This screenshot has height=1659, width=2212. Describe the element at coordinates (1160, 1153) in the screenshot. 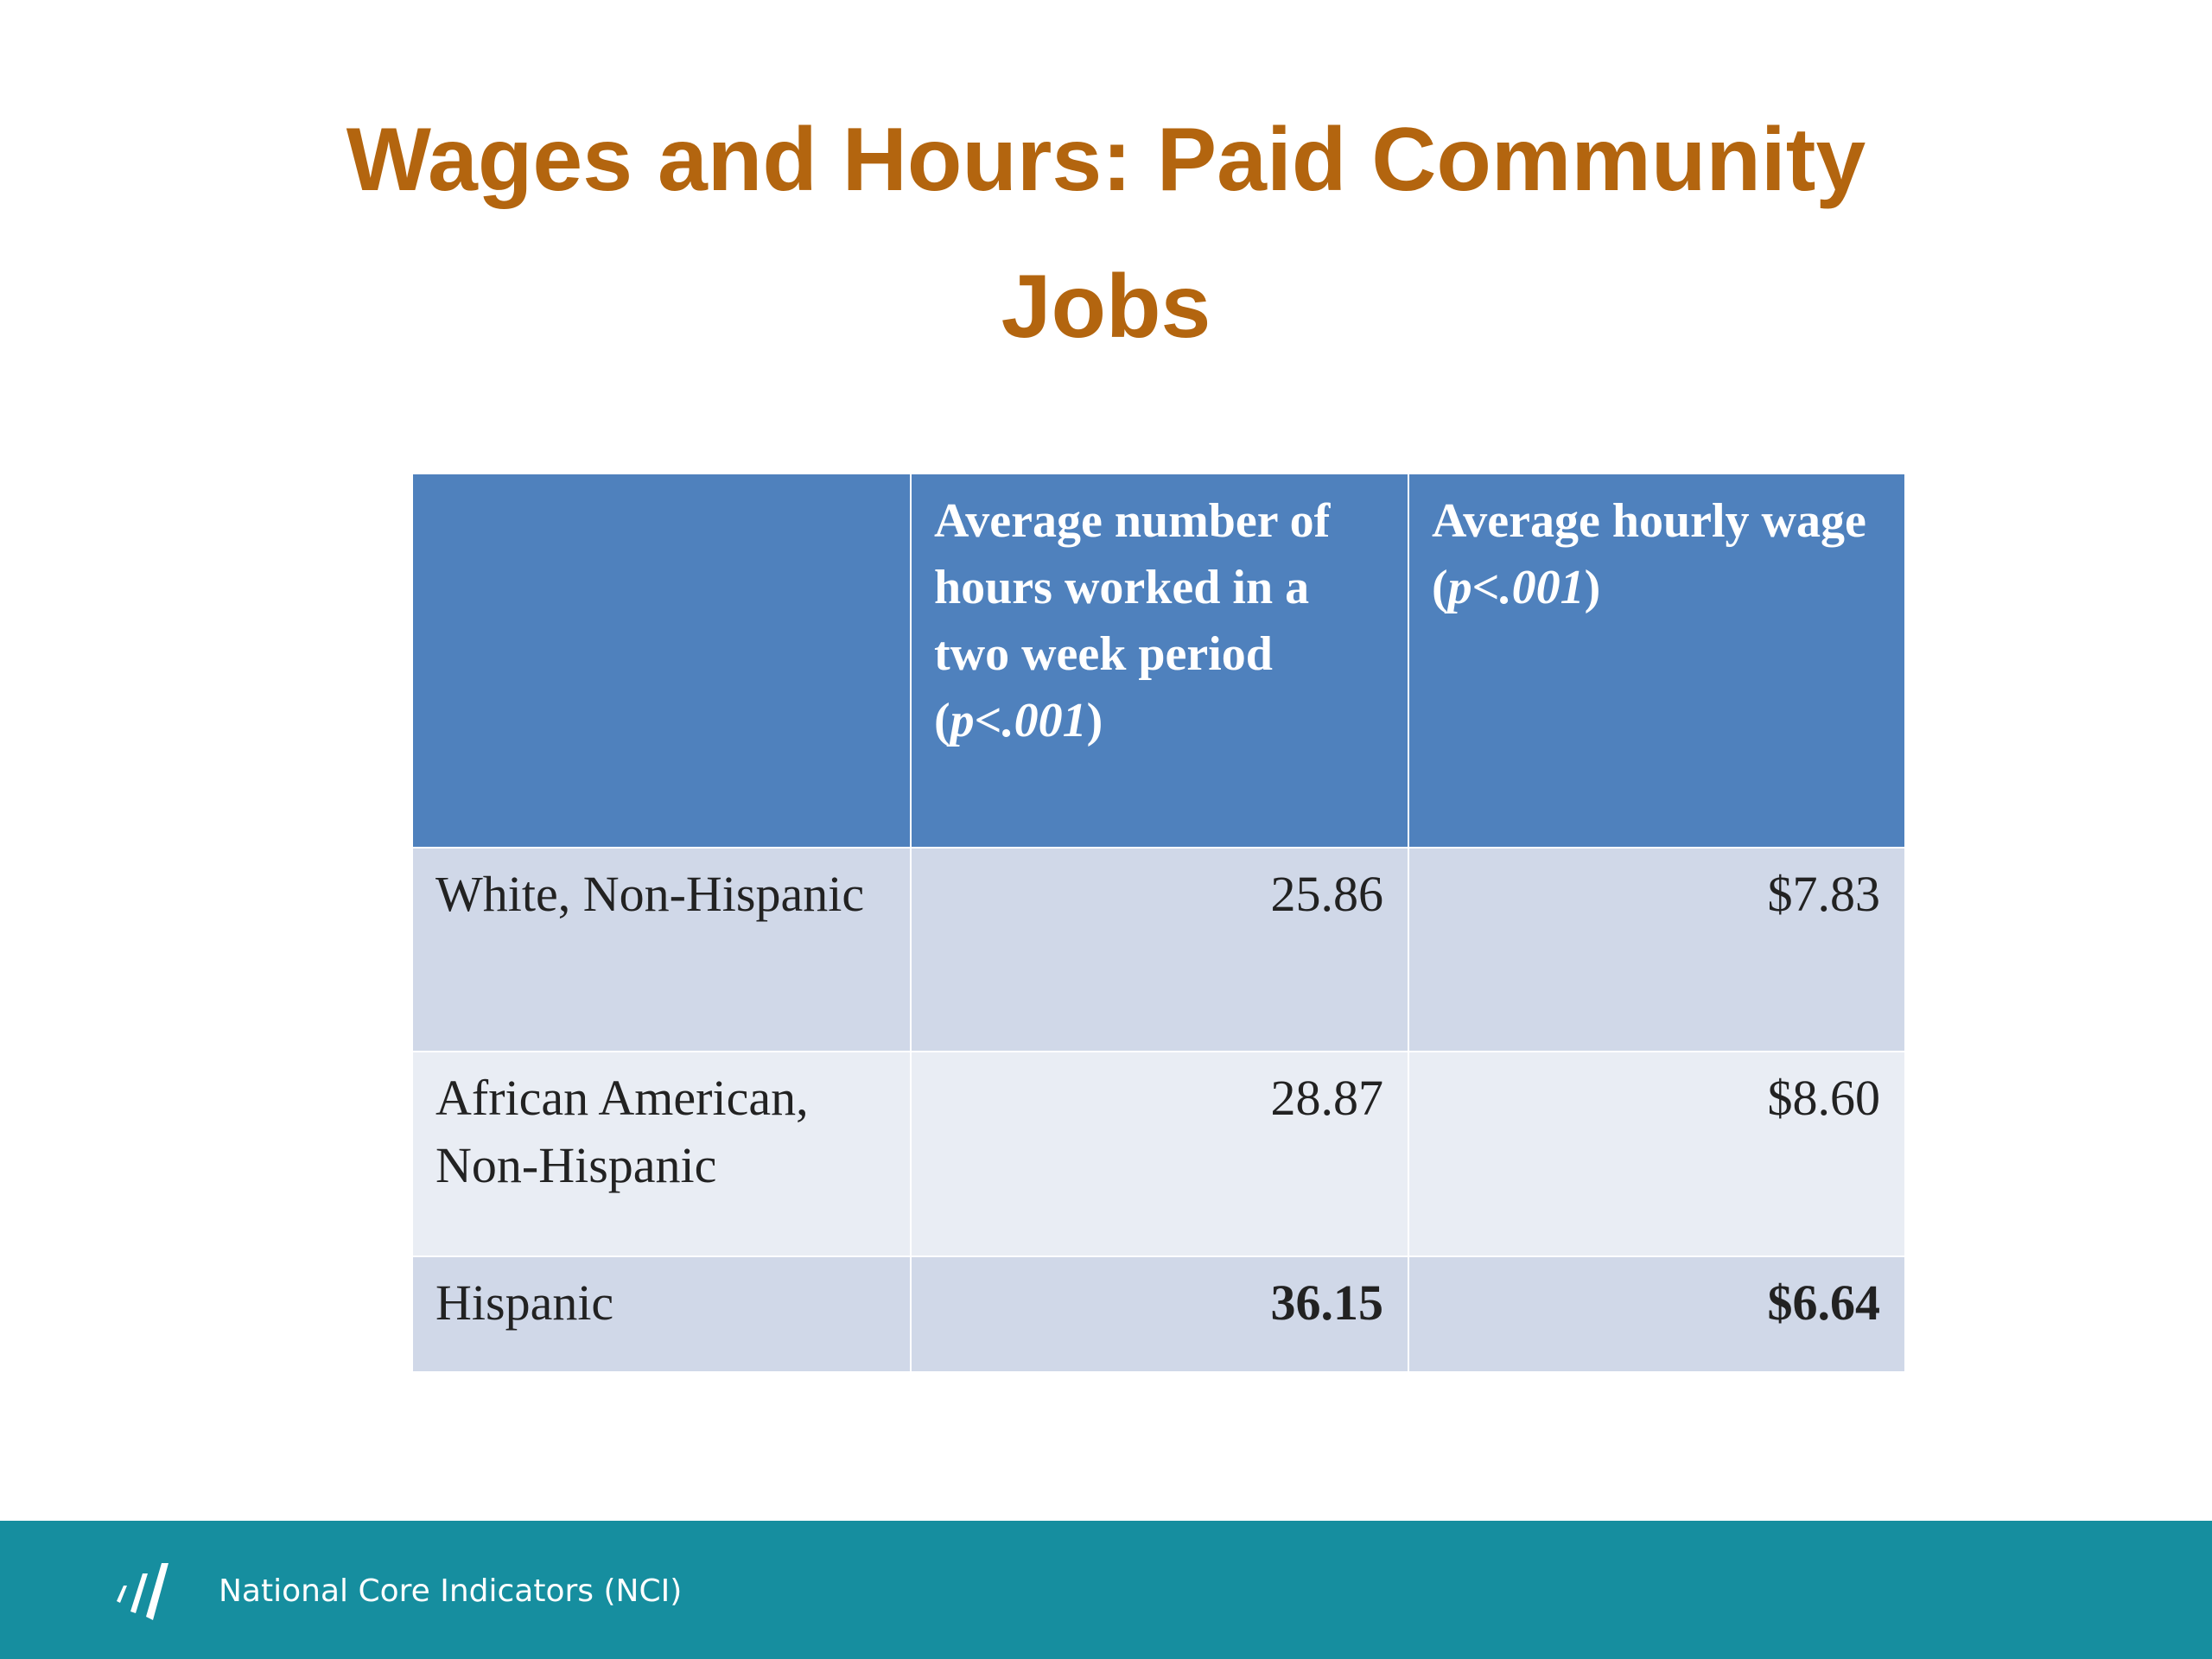

I see `table-value: 28.87` at that location.